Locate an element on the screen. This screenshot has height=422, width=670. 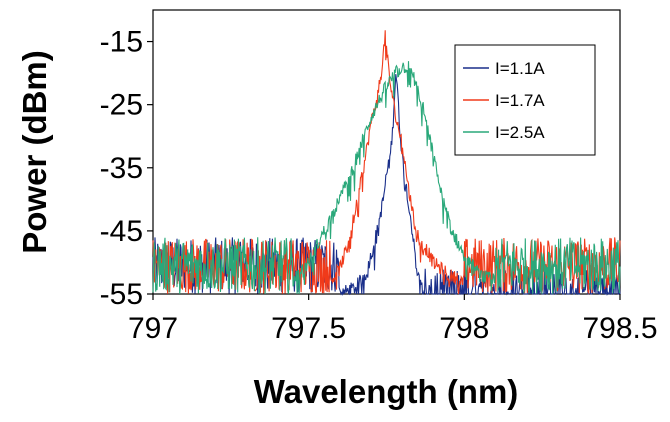
y-tick-label: -25 is located at coordinates (121, 105).